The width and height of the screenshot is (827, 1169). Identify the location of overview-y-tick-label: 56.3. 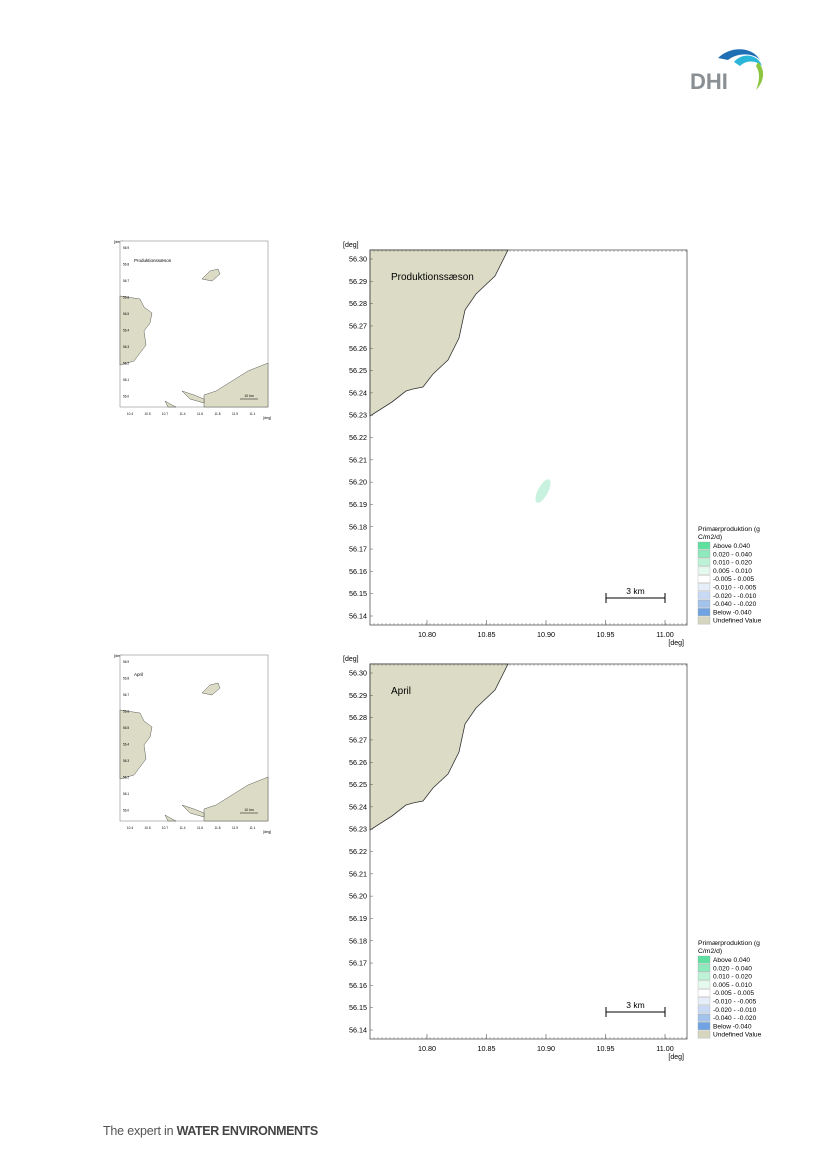
(126, 347).